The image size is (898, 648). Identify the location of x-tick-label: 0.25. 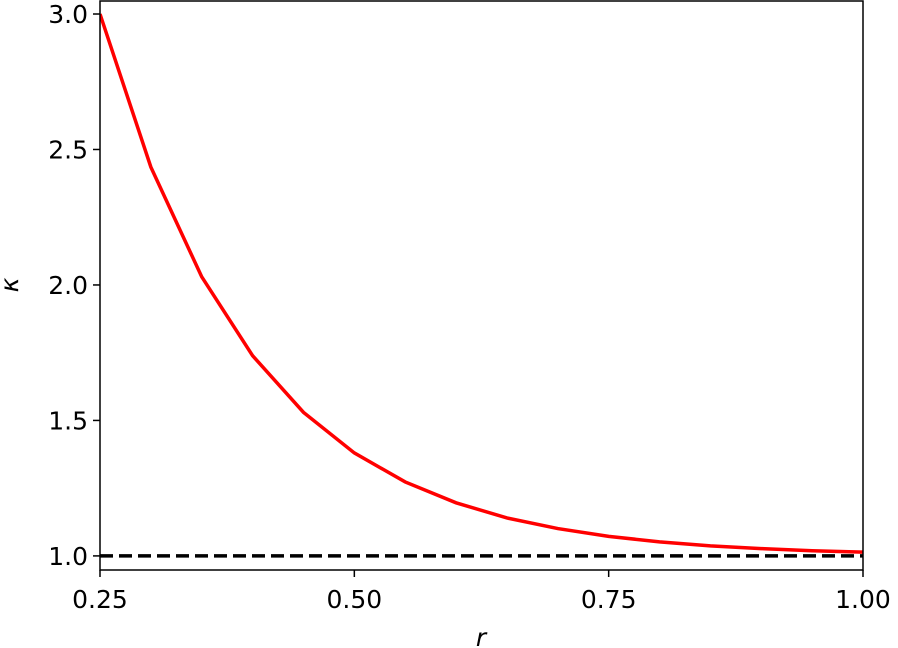
(100, 599).